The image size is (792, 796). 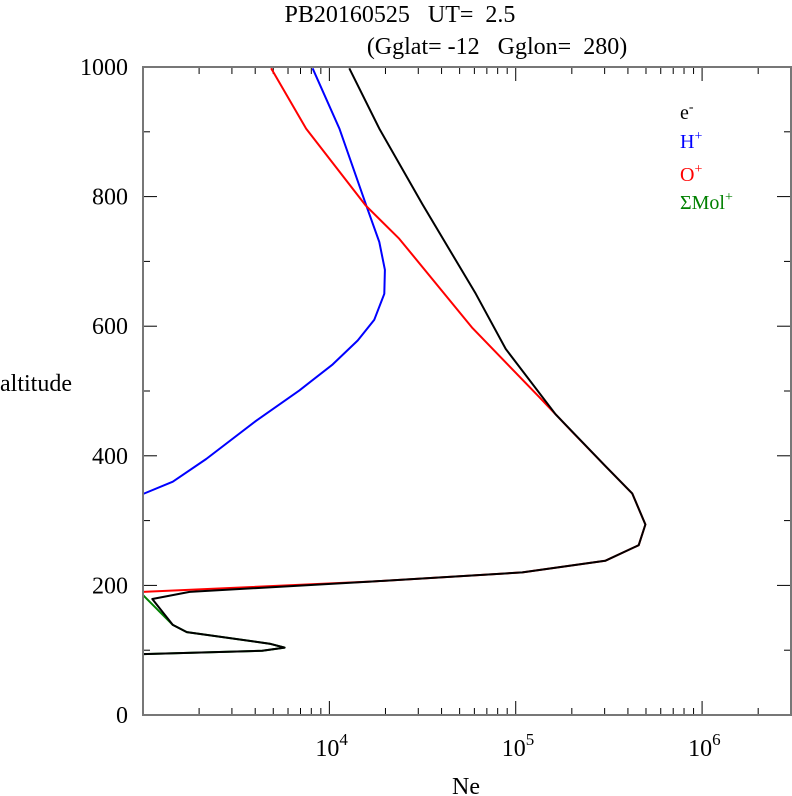 I want to click on x-tick-label-exponent: 4, so click(x=343, y=739).